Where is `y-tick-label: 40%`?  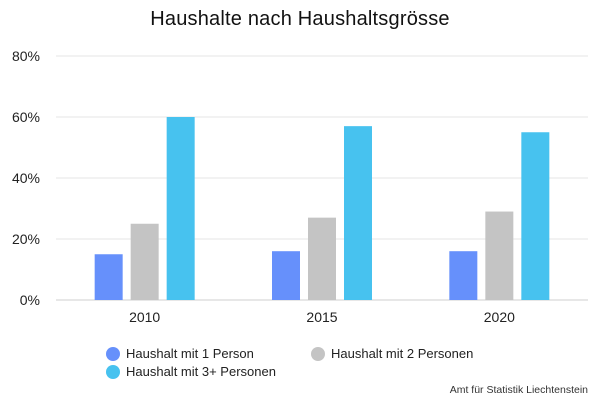 y-tick-label: 40% is located at coordinates (26, 178).